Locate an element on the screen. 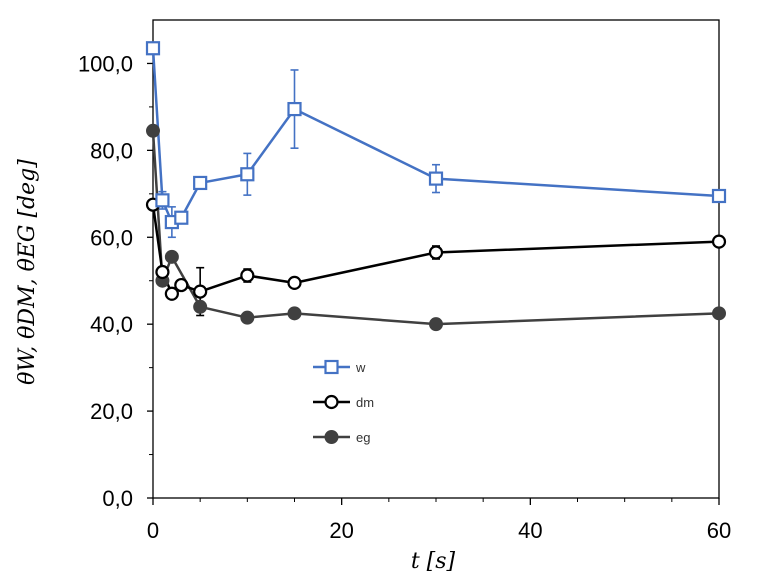 The image size is (760, 588). x-axis-label: t [s] is located at coordinates (433, 561).